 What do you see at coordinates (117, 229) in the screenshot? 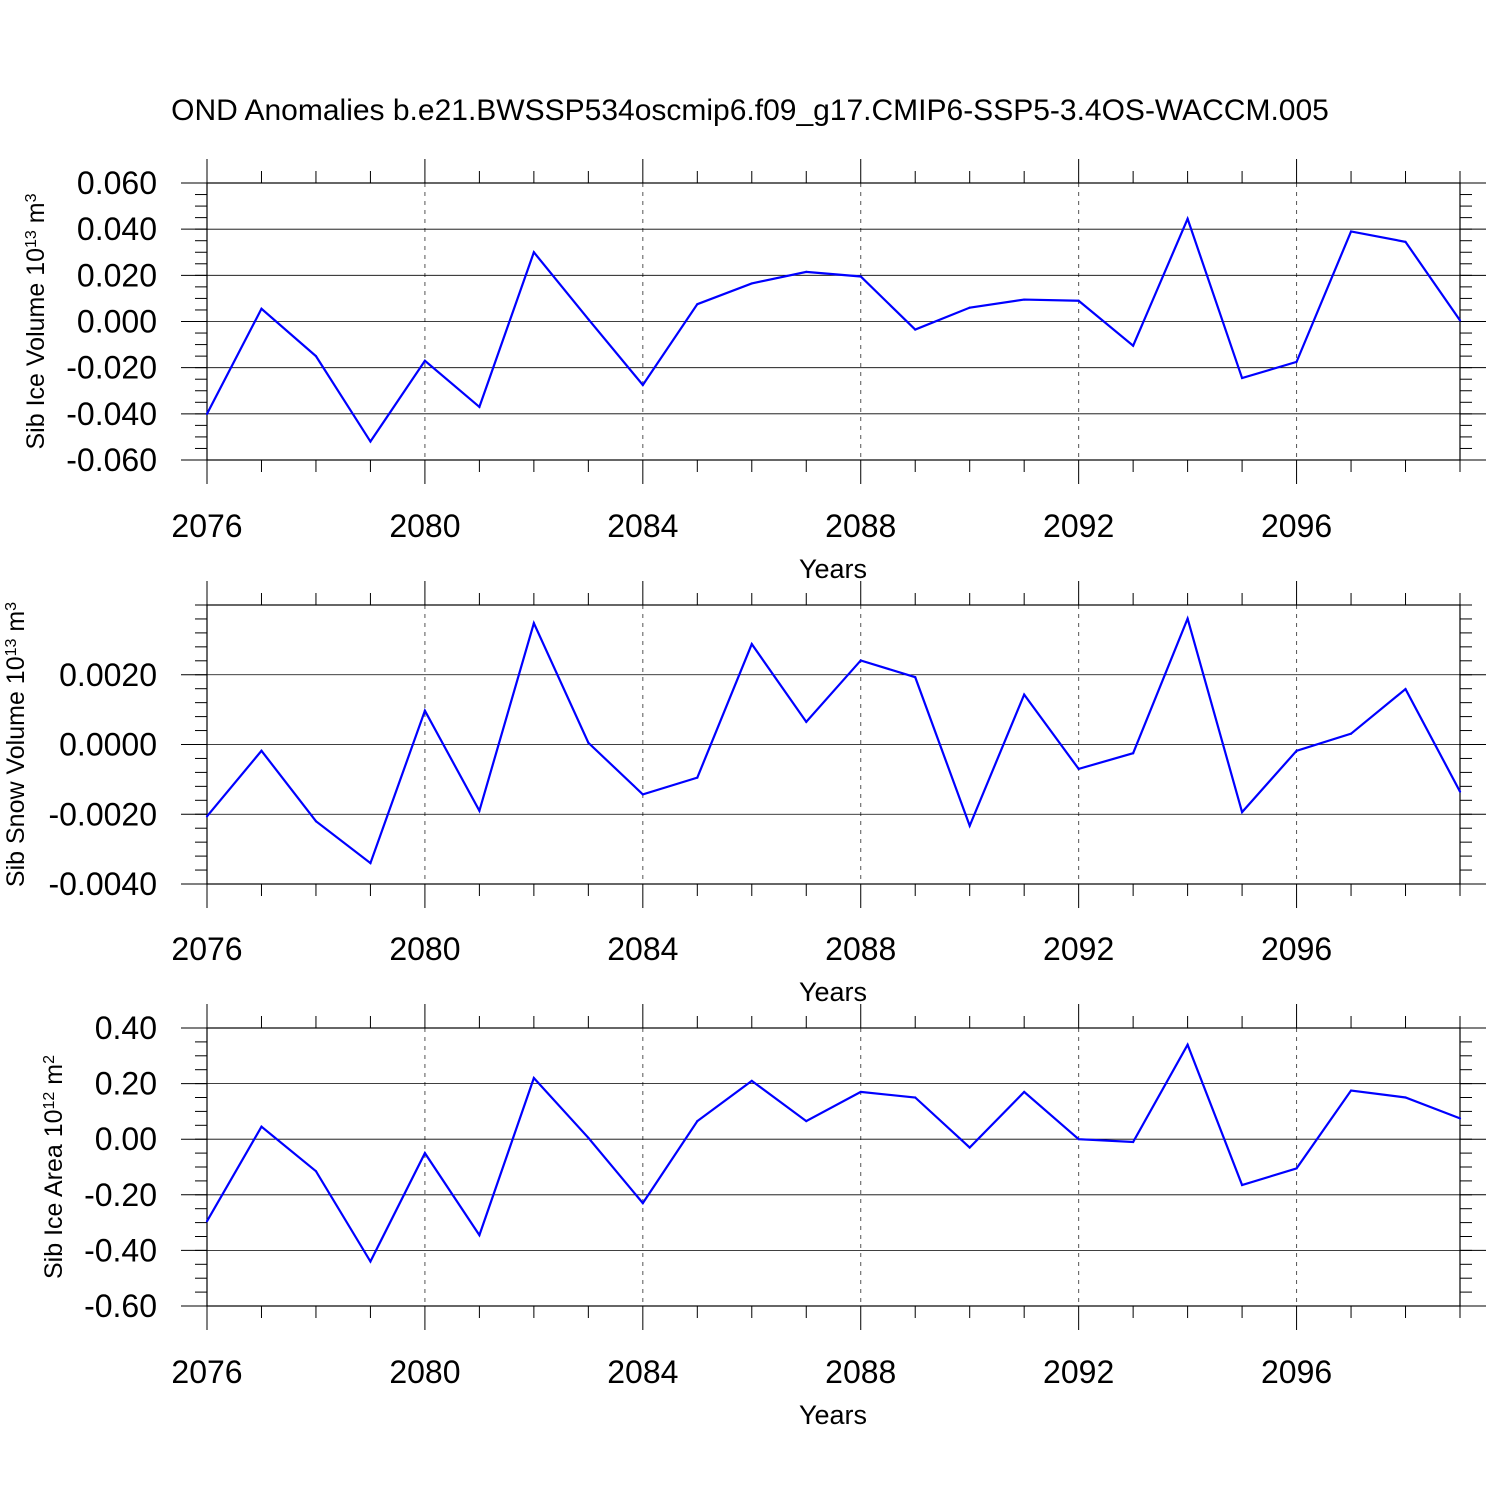
I see `y-tick-label: 0.040` at bounding box center [117, 229].